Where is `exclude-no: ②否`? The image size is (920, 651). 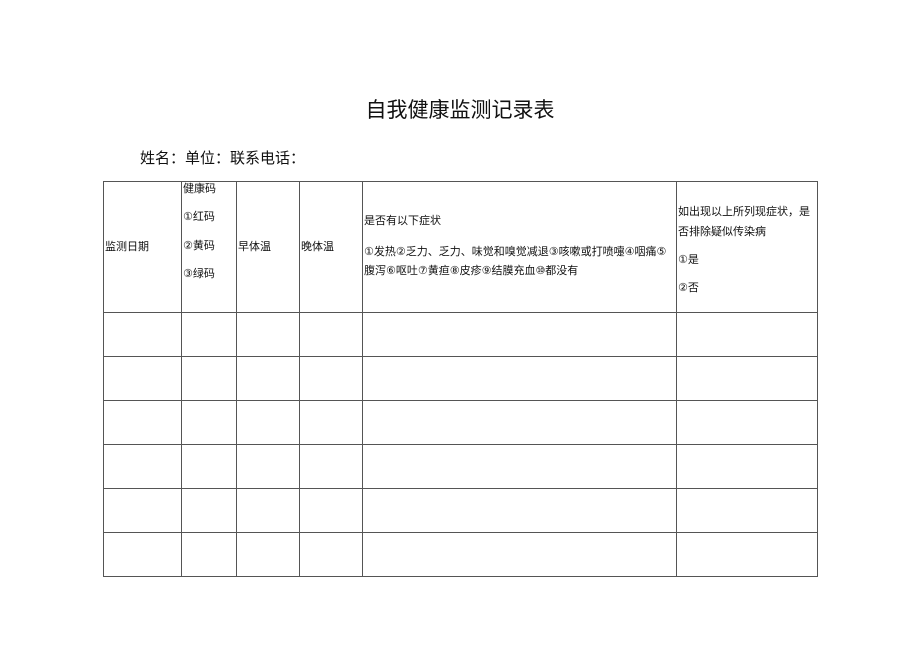 exclude-no: ②否 is located at coordinates (688, 288).